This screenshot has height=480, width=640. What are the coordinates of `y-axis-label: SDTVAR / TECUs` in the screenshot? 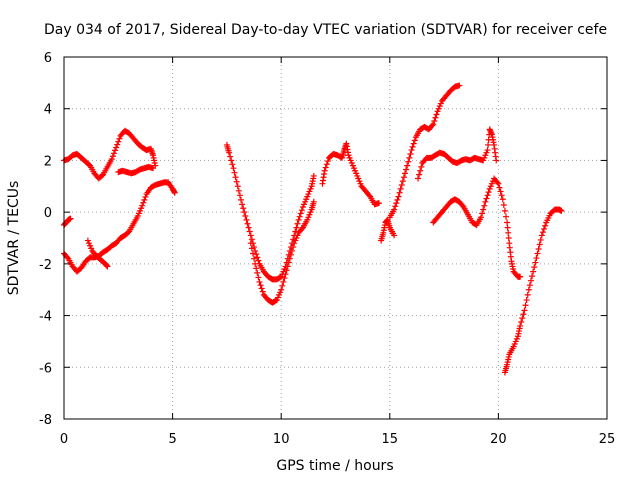 It's located at (14, 238).